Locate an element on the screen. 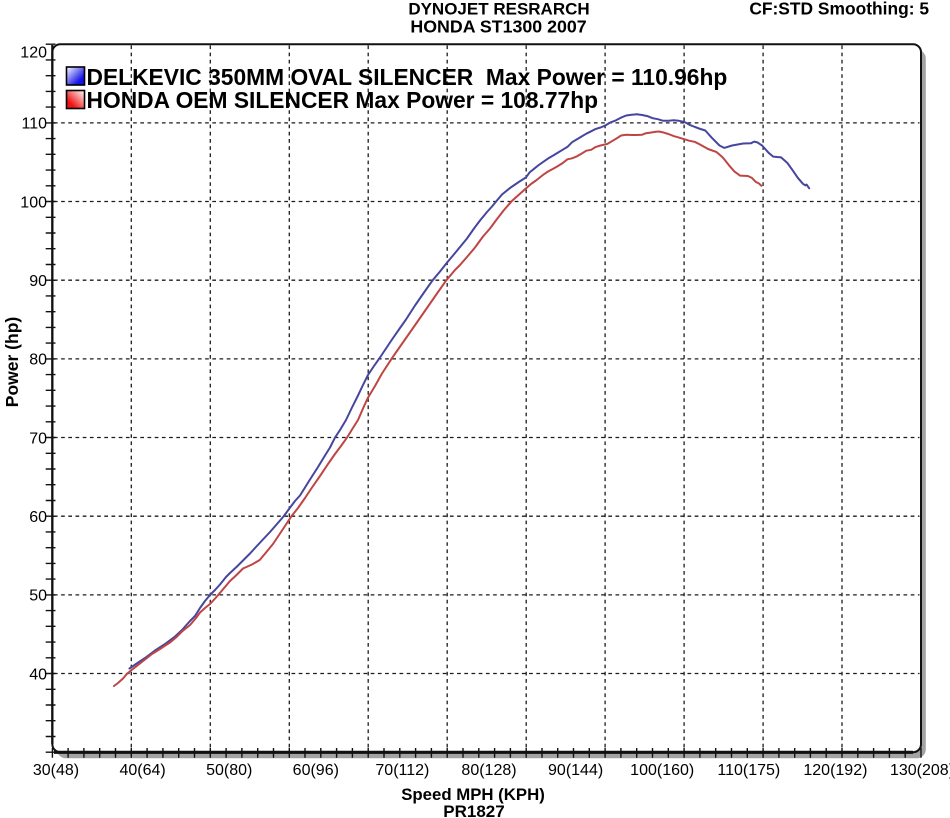  svg-text: 40 is located at coordinates (38, 674).